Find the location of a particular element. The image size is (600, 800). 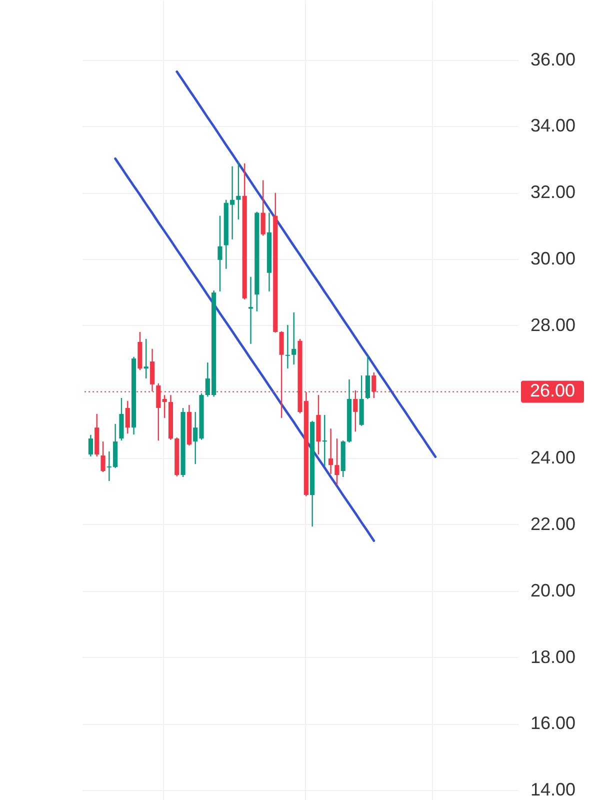

ref-line-label: 26.00 is located at coordinates (553, 390).